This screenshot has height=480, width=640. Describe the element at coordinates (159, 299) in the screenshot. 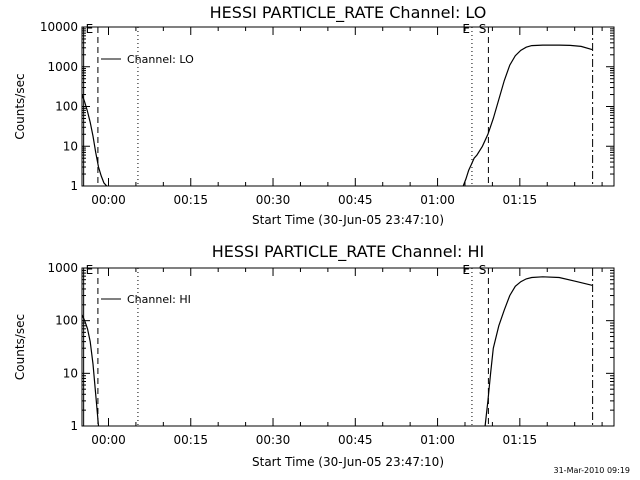

I see `legend-entry: Channel: HI` at that location.